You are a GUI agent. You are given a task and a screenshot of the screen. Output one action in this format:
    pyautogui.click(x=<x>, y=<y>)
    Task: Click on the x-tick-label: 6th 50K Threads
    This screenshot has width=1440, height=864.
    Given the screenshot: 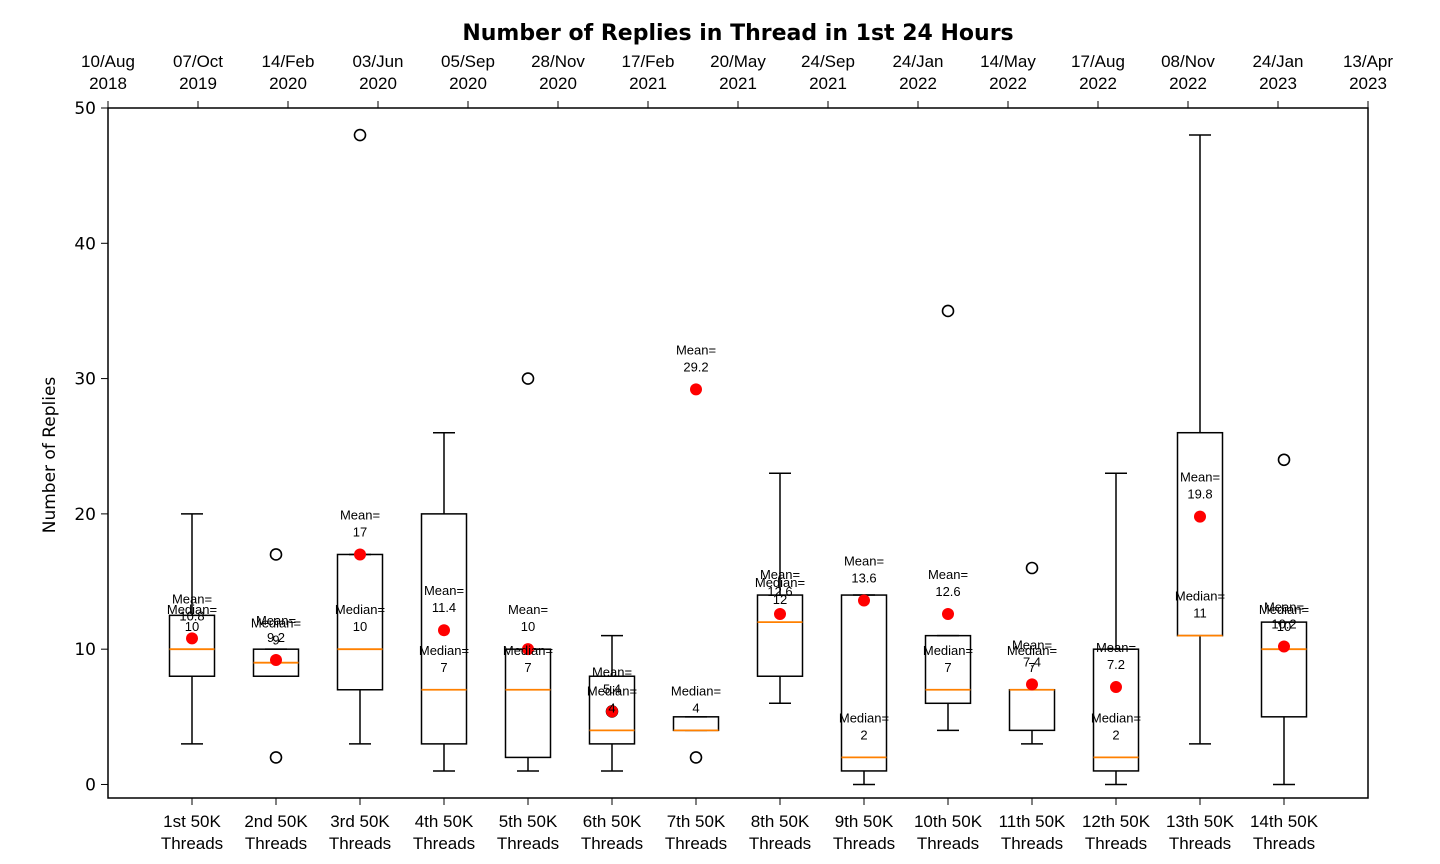 What is the action you would take?
    pyautogui.click(x=612, y=832)
    